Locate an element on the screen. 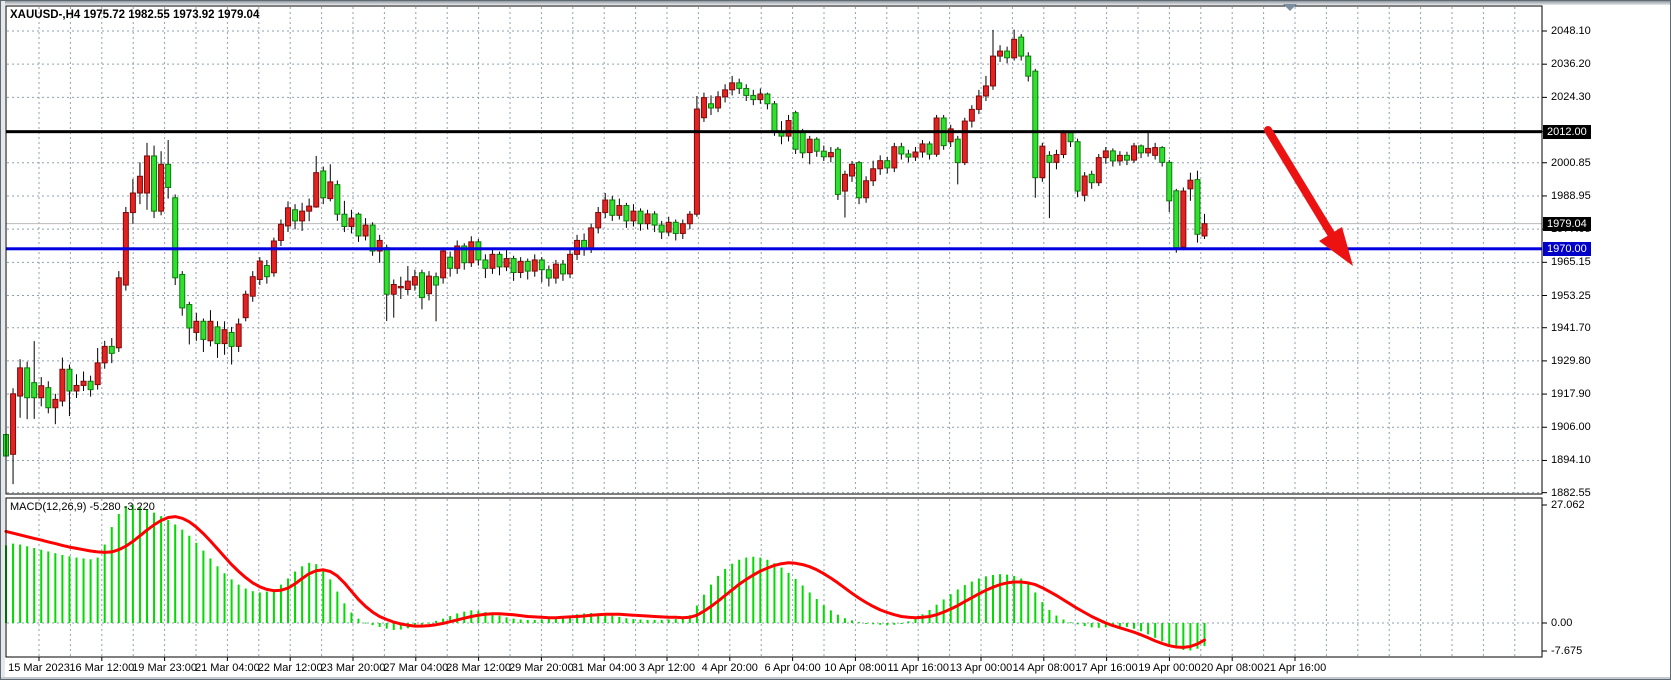 The width and height of the screenshot is (1671, 680). time-tick-label: 6 Apr 04:00 is located at coordinates (792, 668).